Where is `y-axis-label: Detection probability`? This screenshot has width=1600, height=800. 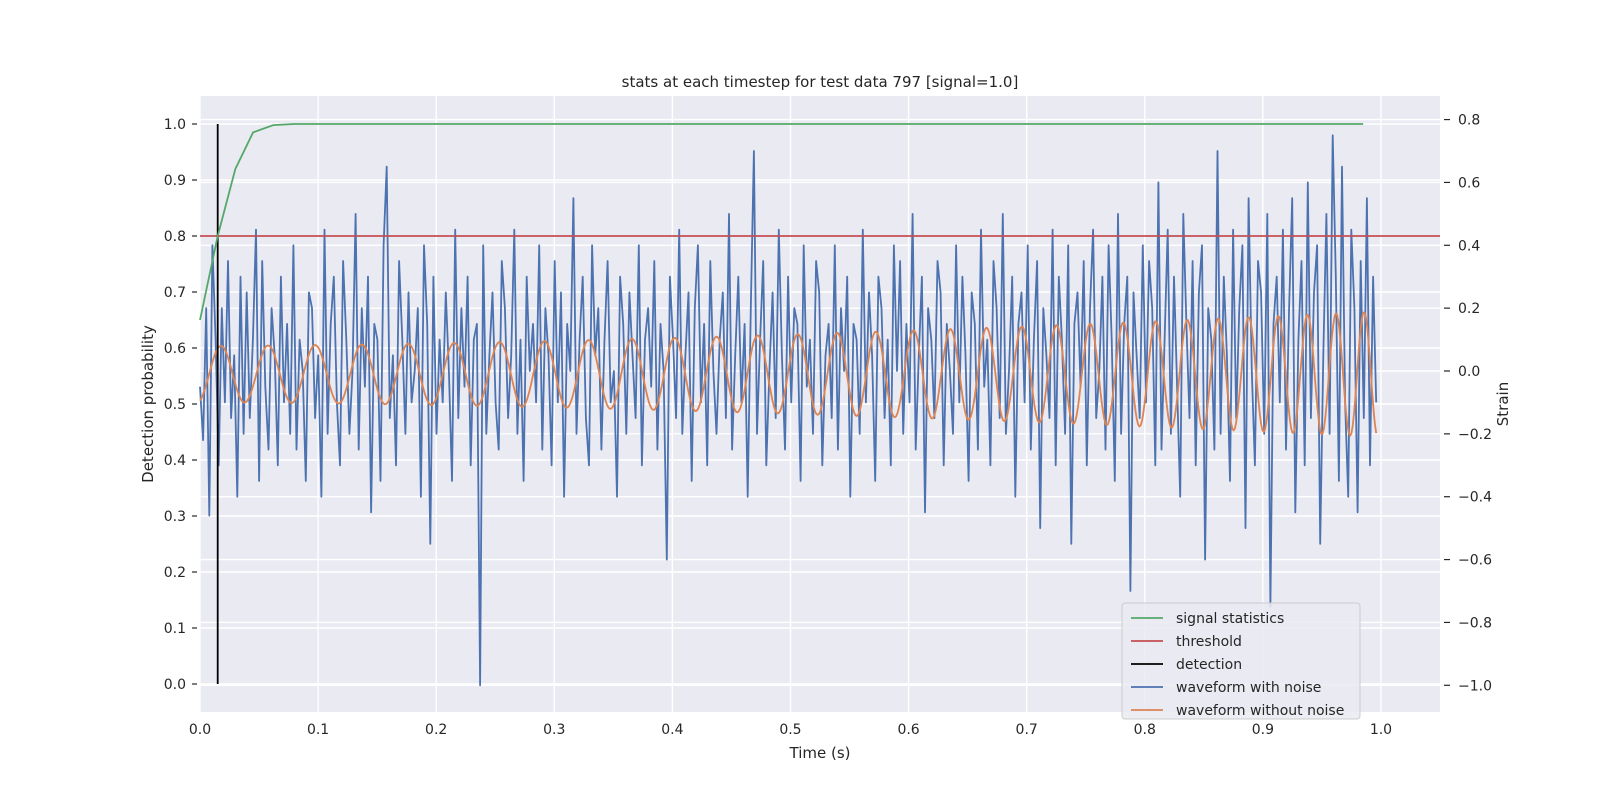 y-axis-label: Detection probability is located at coordinates (148, 404).